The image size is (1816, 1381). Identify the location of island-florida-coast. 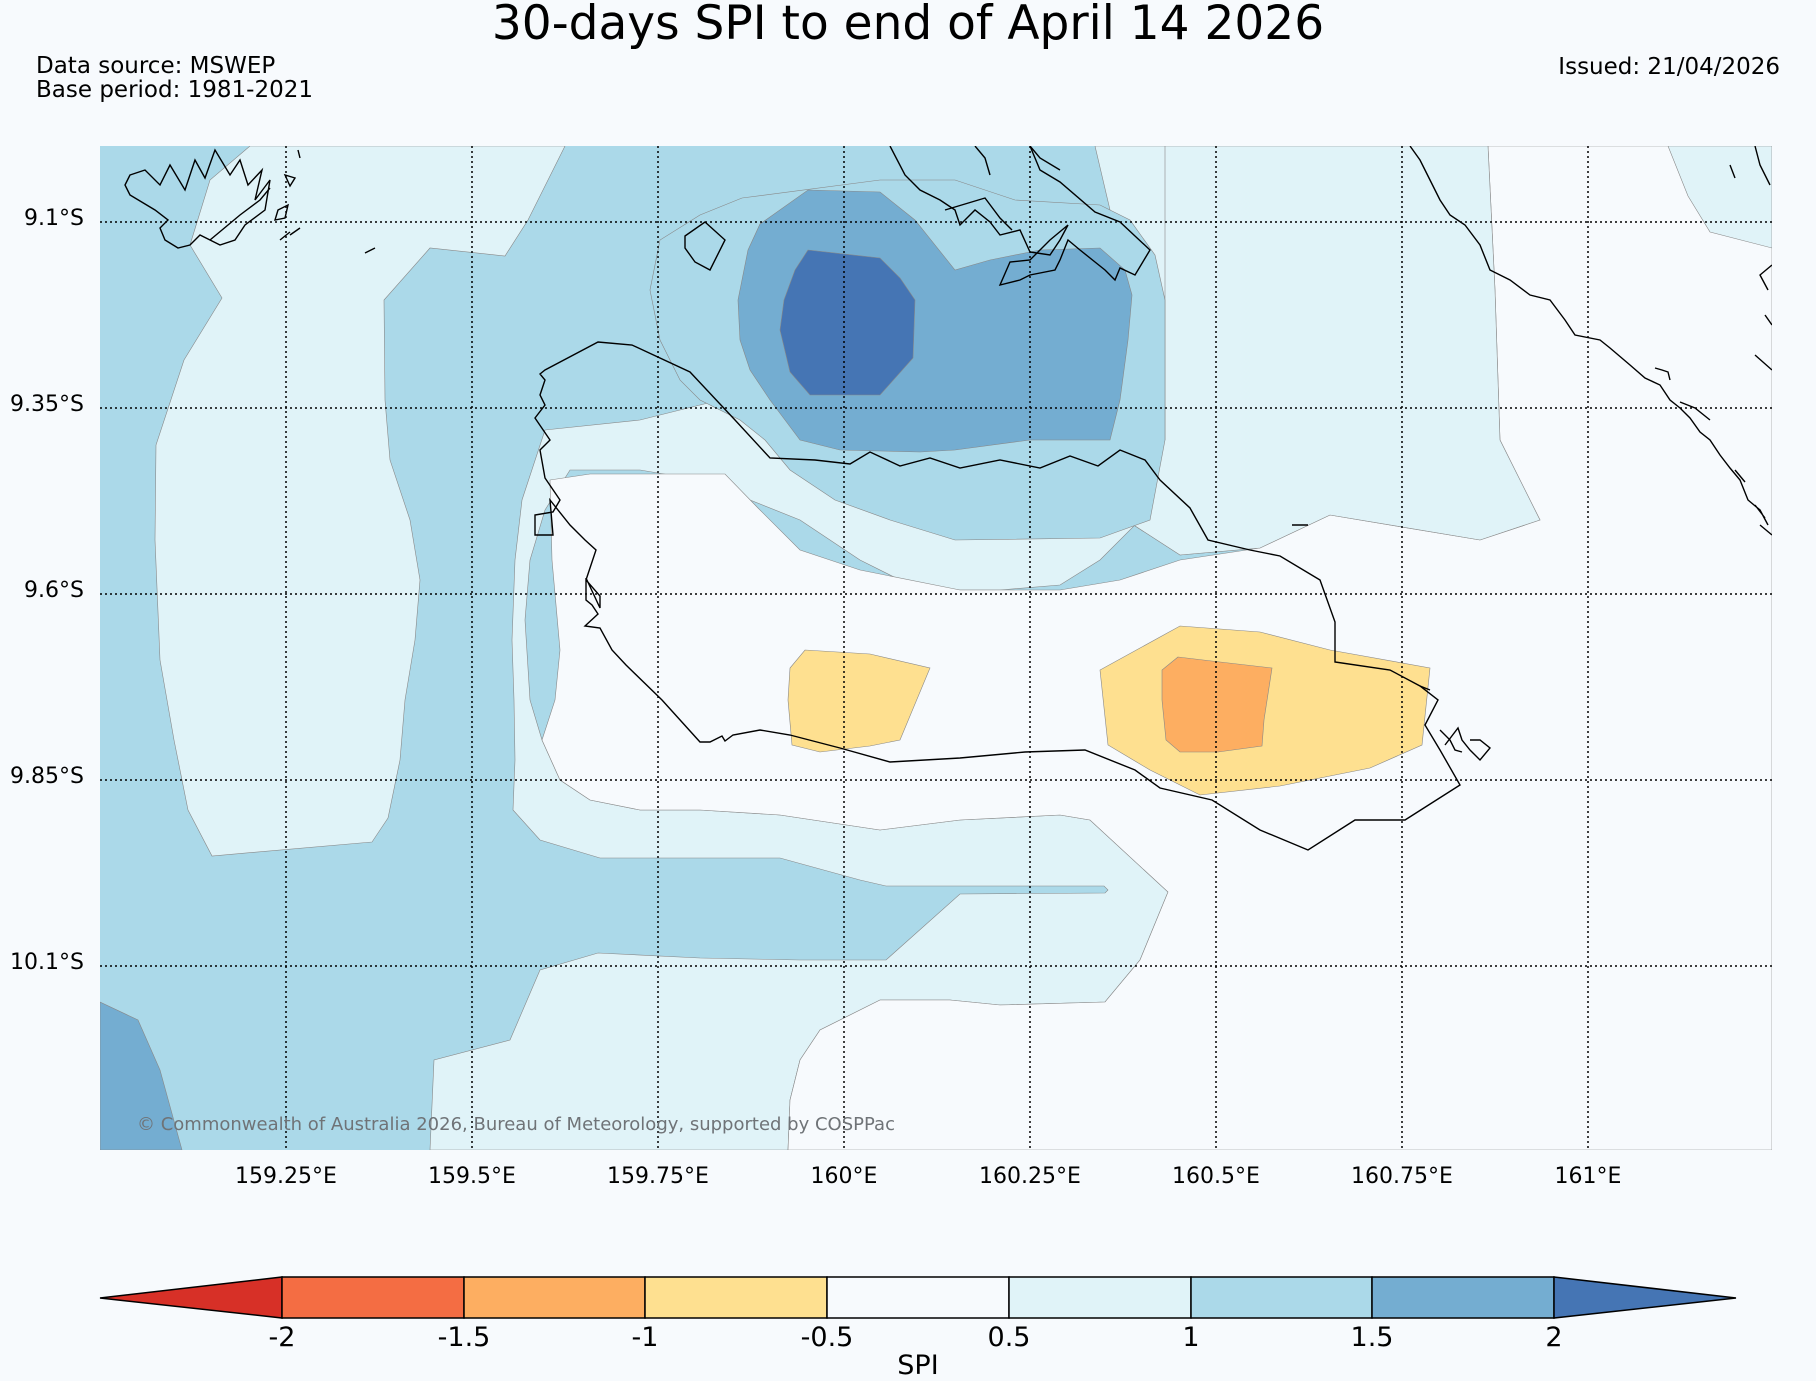
(1020, 216).